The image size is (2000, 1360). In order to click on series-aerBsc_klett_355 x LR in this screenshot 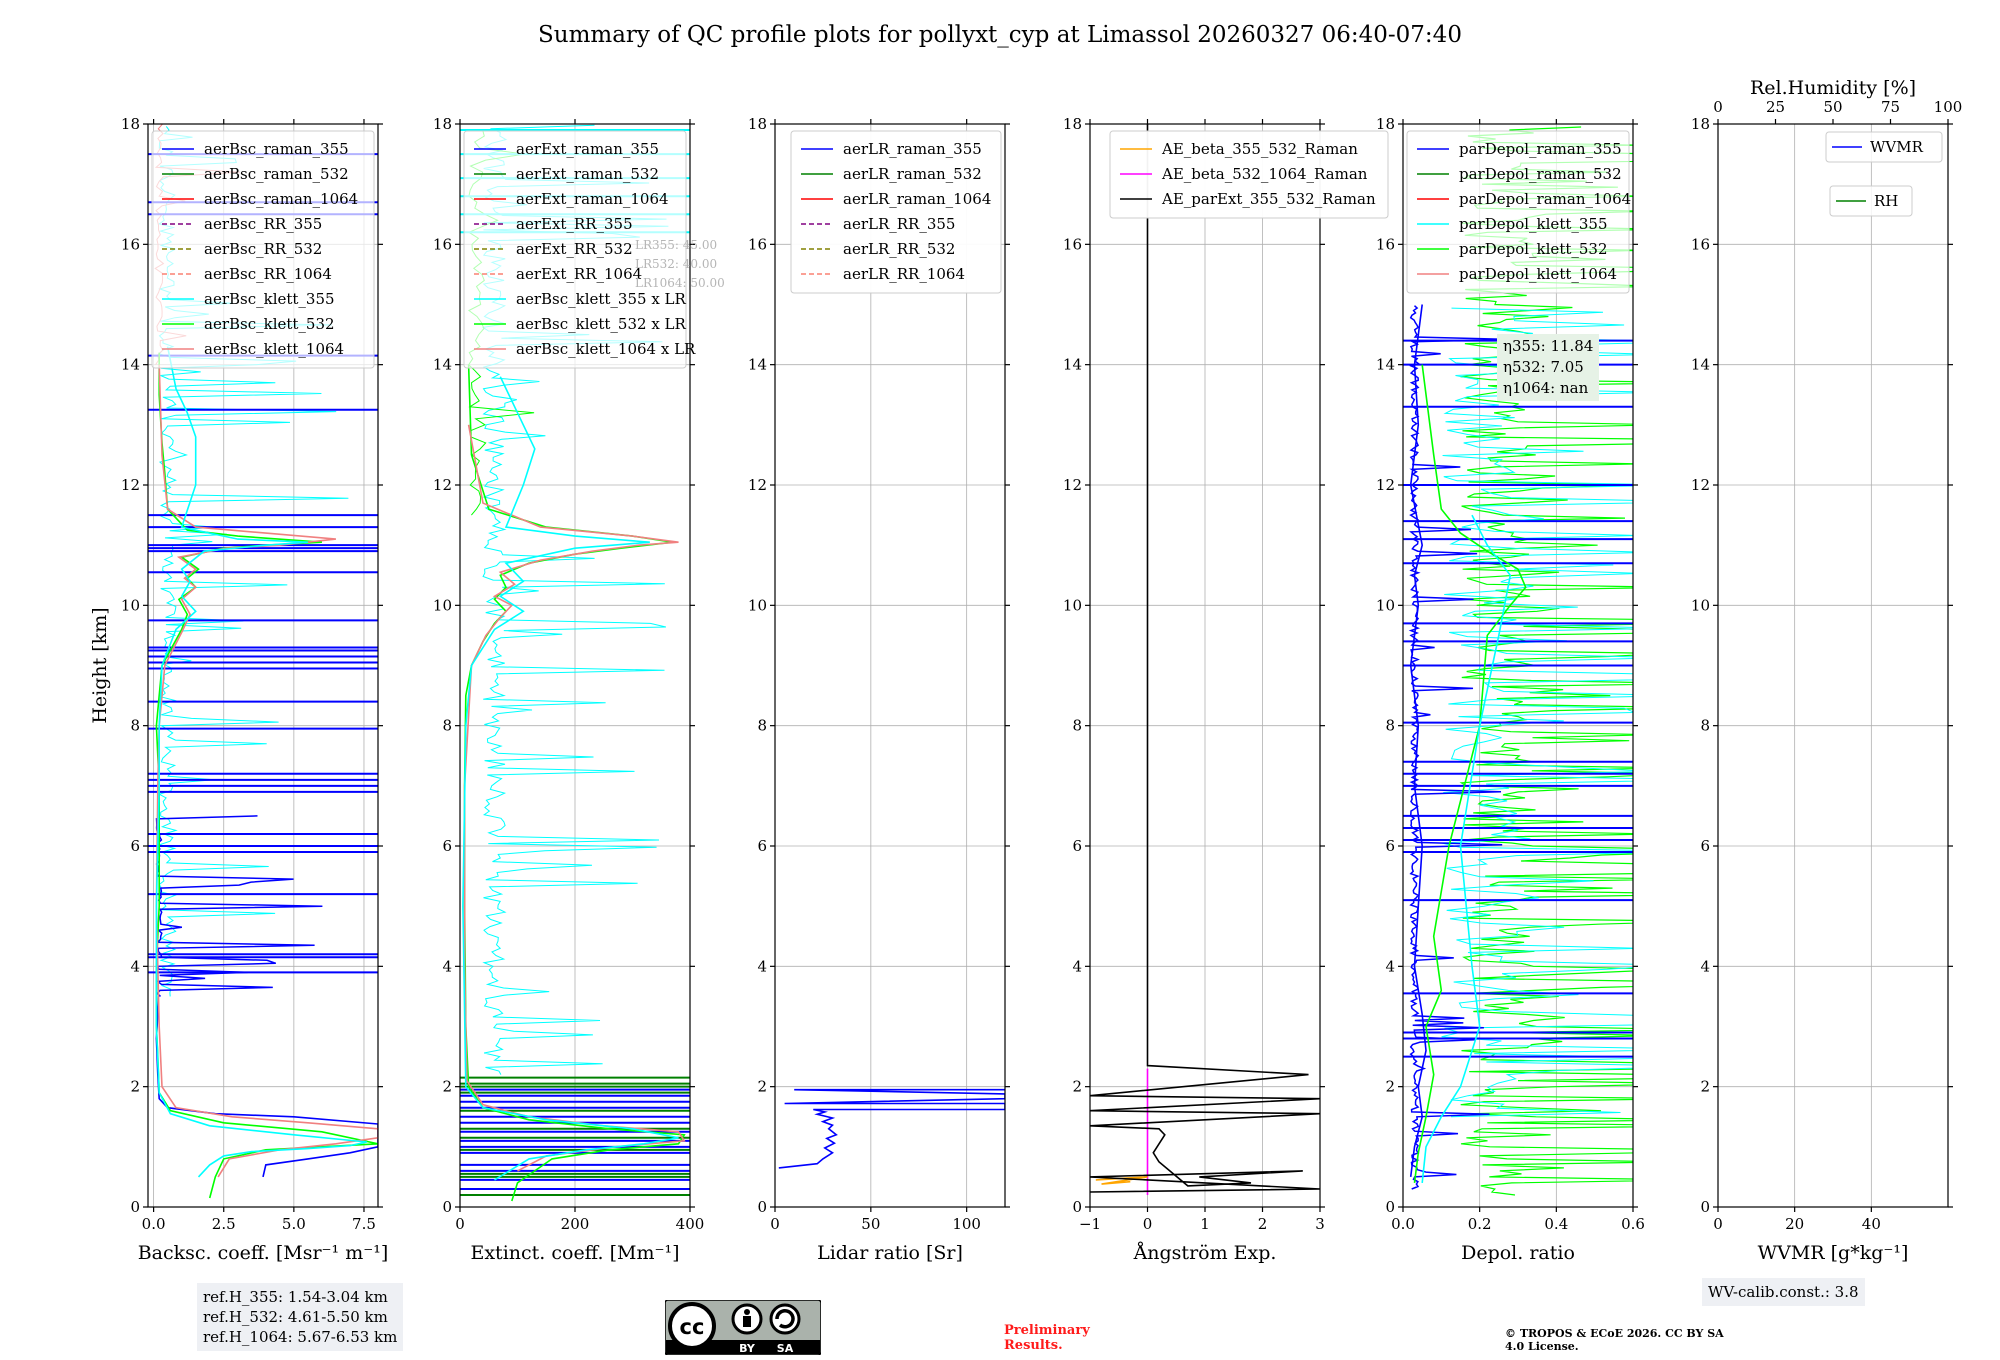, I will do `click(570, 778)`.